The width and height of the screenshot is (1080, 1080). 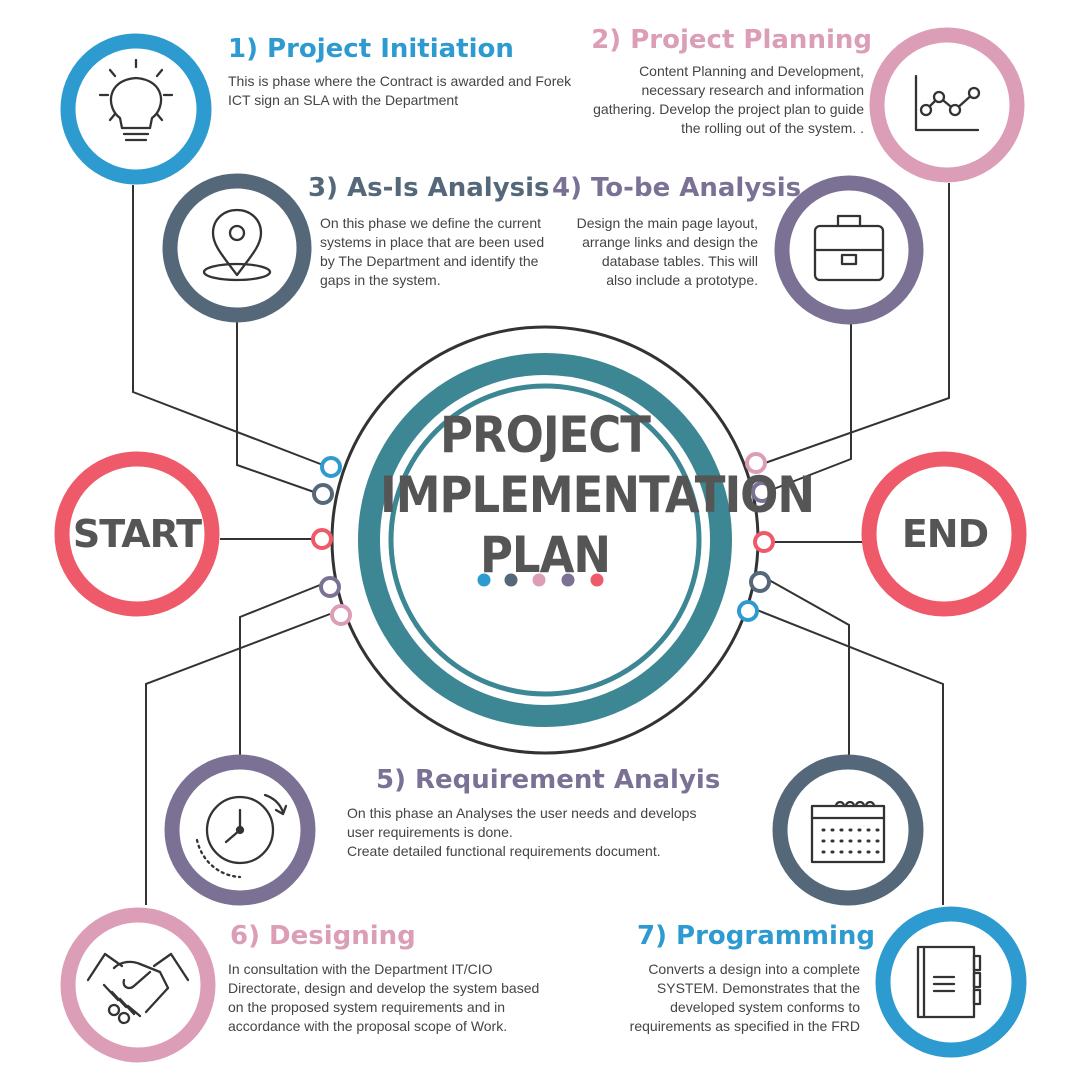 I want to click on phase-1-title: 1) Project Initiation, so click(x=371, y=49).